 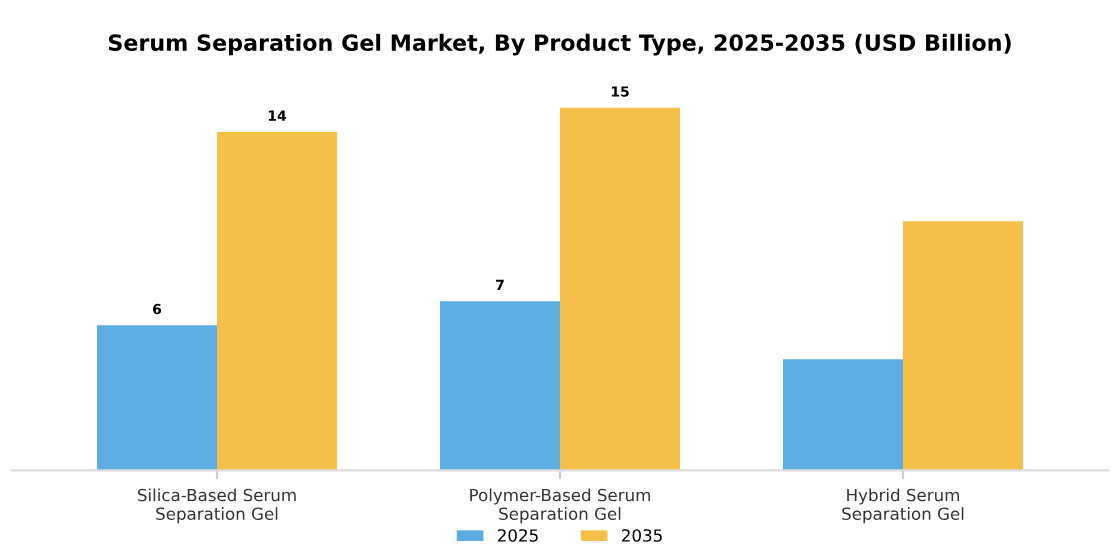 What do you see at coordinates (560, 506) in the screenshot?
I see `x-tick-label: Polymer-Based Serum Separation Gel` at bounding box center [560, 506].